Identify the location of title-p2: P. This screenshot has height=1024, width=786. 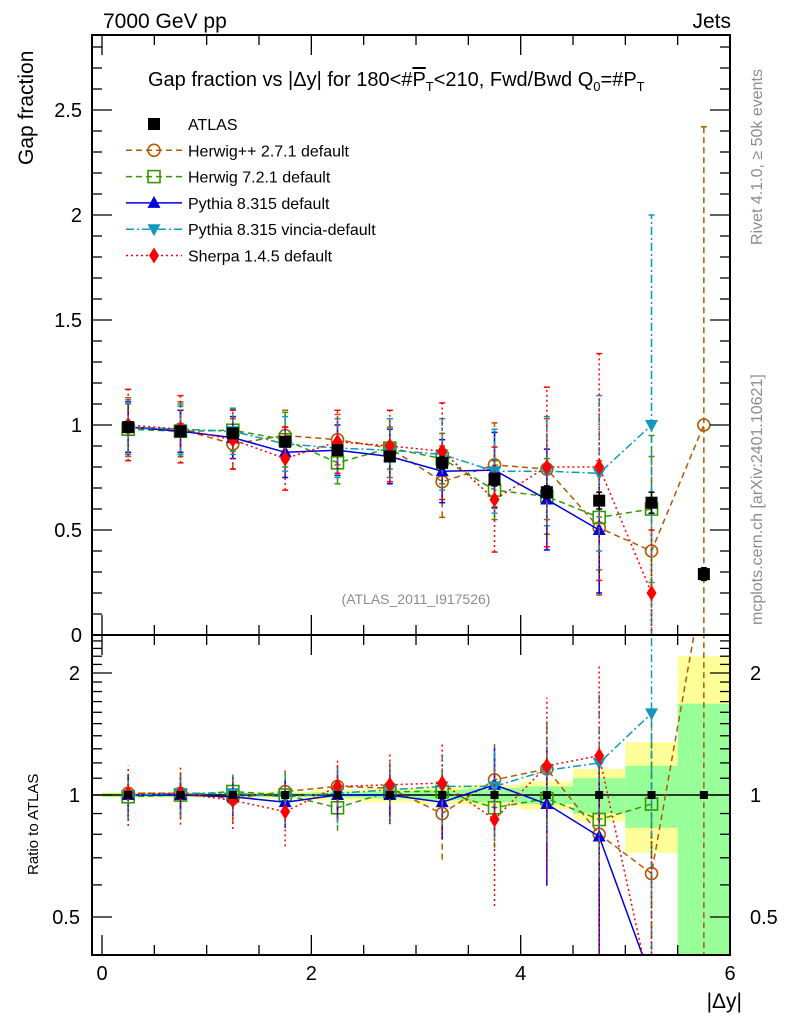
(629, 80).